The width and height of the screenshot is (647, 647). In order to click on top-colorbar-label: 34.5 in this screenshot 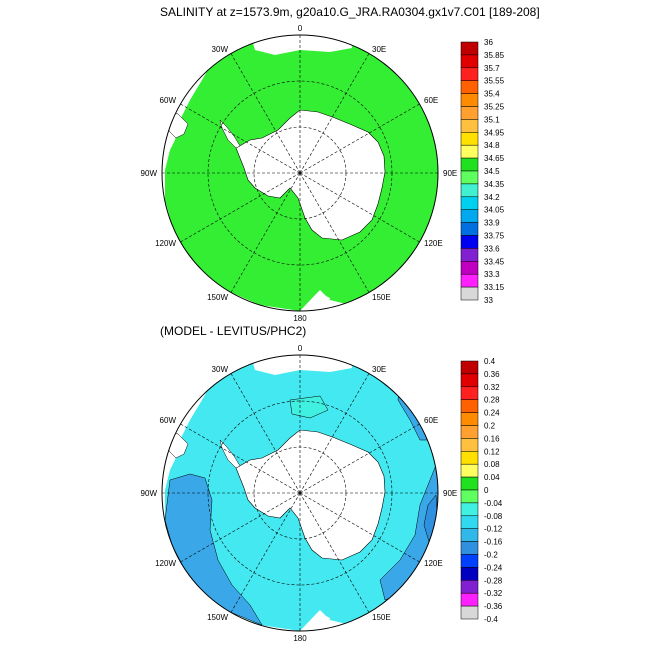, I will do `click(492, 171)`.